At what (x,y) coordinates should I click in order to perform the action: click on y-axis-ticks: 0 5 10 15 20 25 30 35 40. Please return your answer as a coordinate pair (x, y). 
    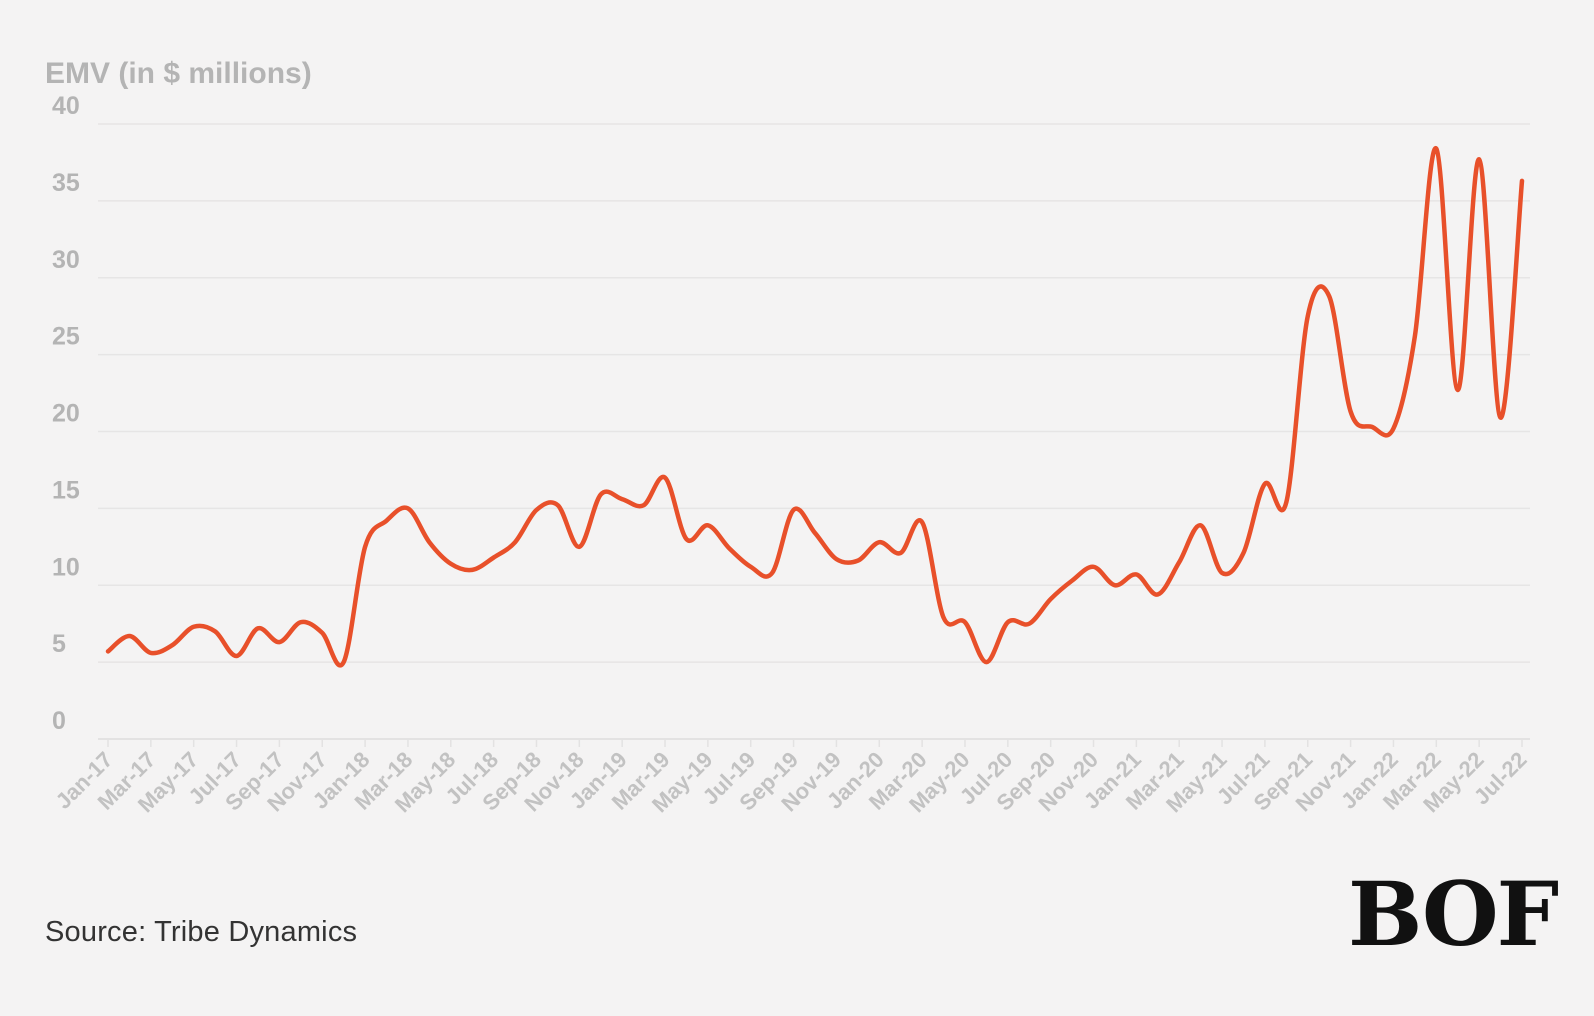
    Looking at the image, I should click on (66, 413).